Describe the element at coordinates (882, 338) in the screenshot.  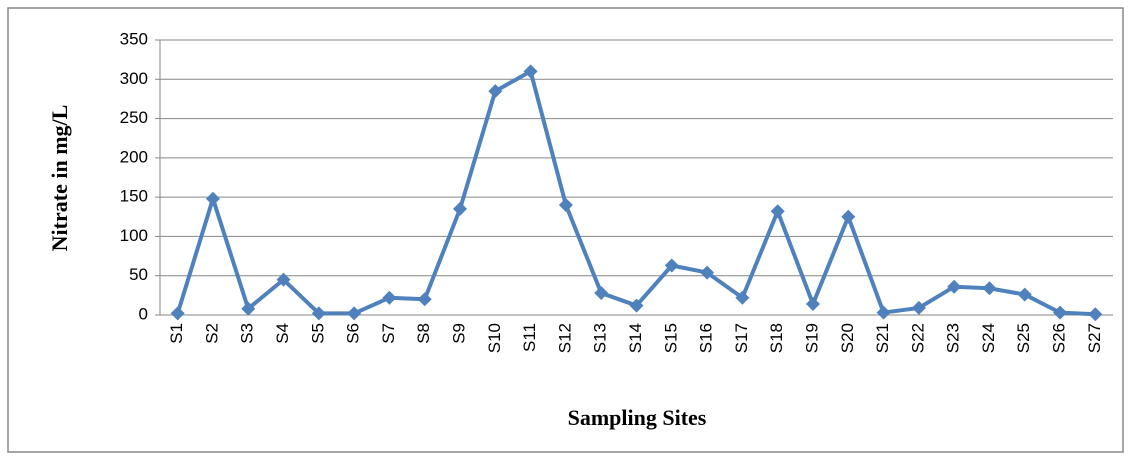
I see `x-tick-label: S21` at that location.